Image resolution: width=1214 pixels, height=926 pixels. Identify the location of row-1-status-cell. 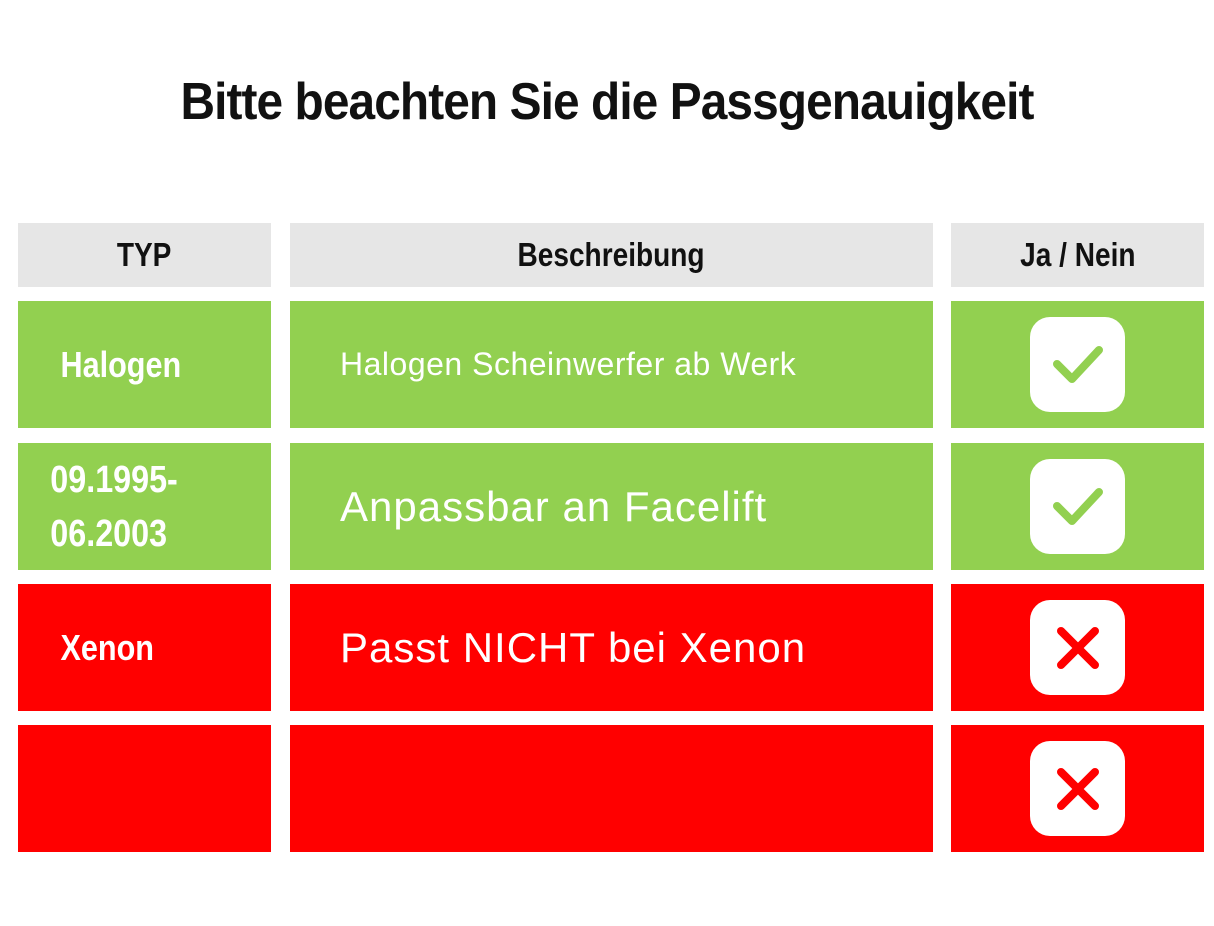
(1077, 364).